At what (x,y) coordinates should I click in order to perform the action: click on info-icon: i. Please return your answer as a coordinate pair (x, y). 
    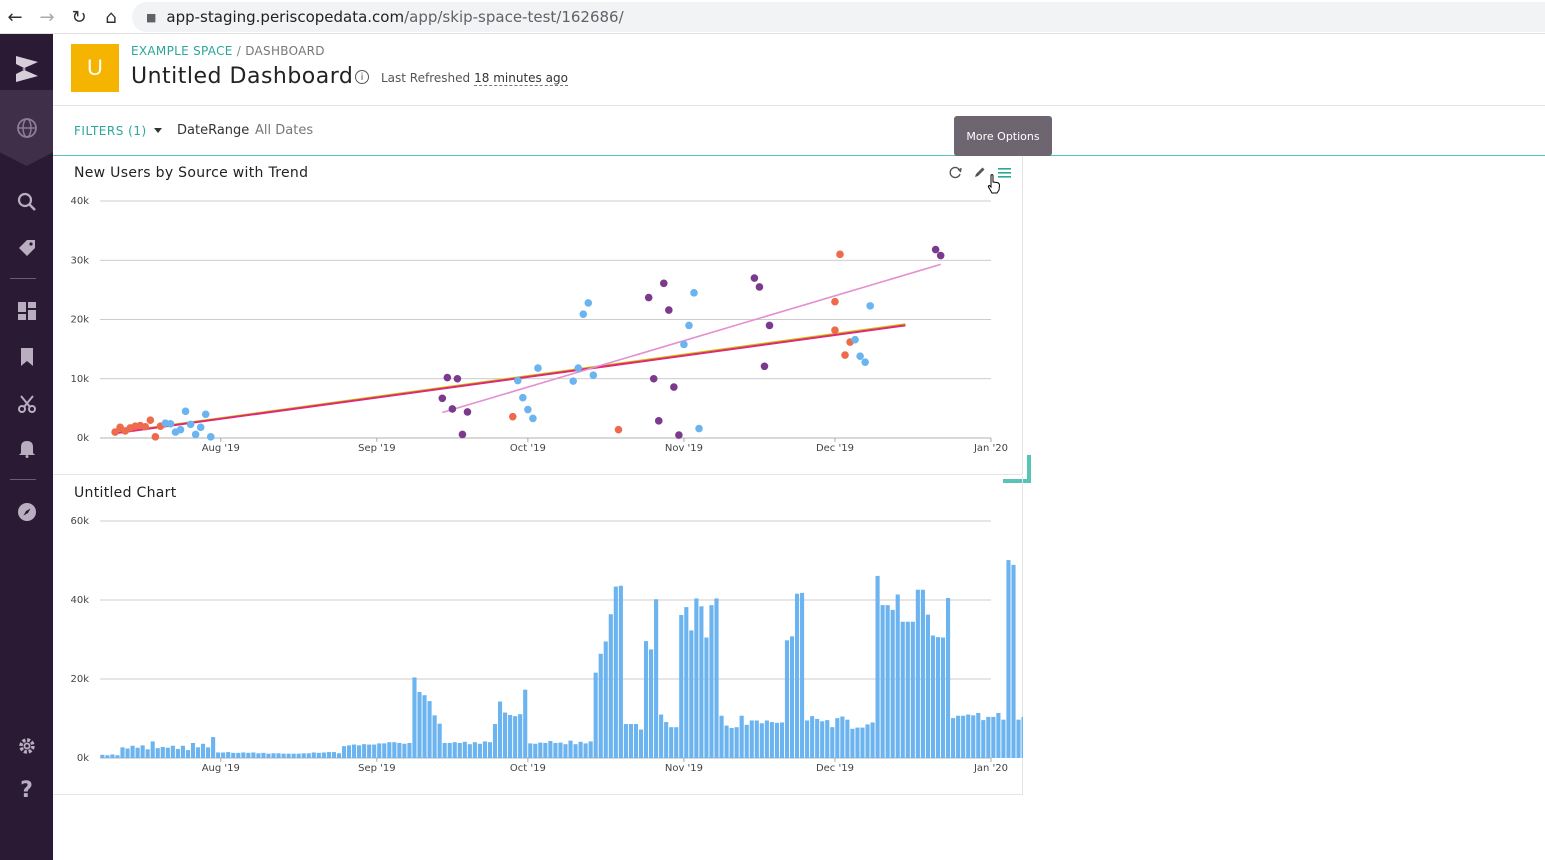
    Looking at the image, I should click on (362, 77).